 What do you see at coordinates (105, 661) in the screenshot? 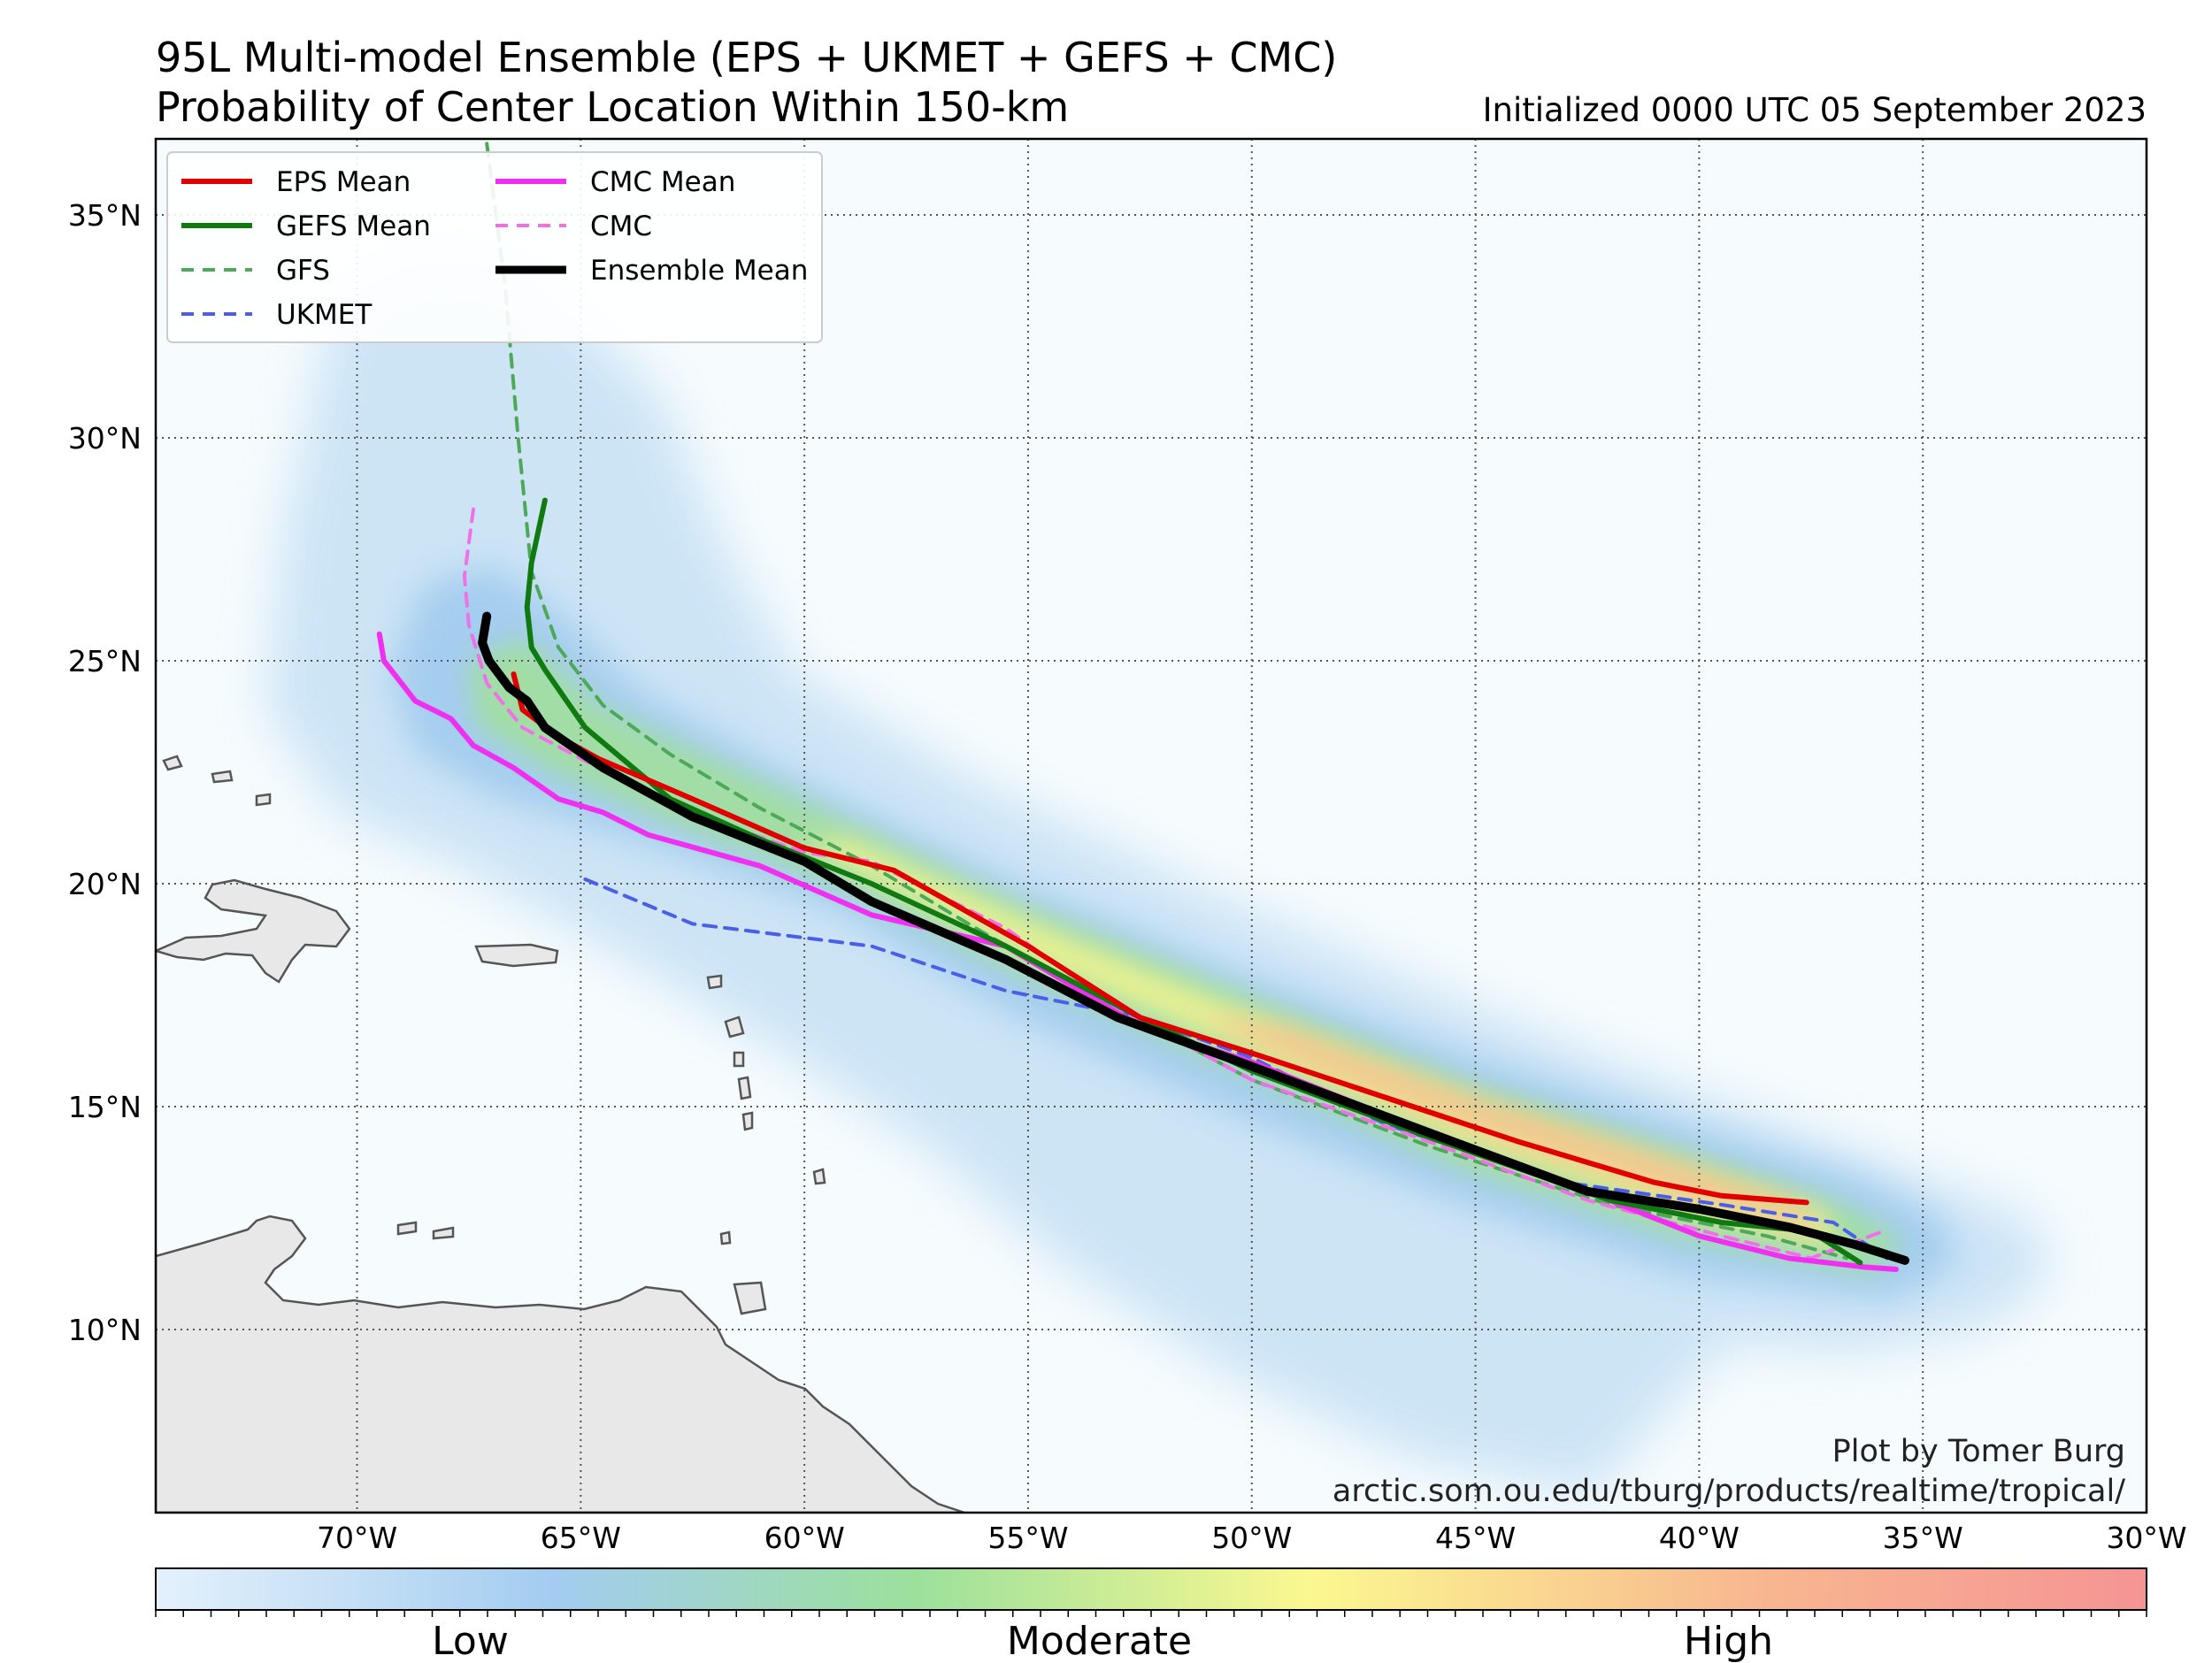
I see `lat-tick-label: 25°N` at bounding box center [105, 661].